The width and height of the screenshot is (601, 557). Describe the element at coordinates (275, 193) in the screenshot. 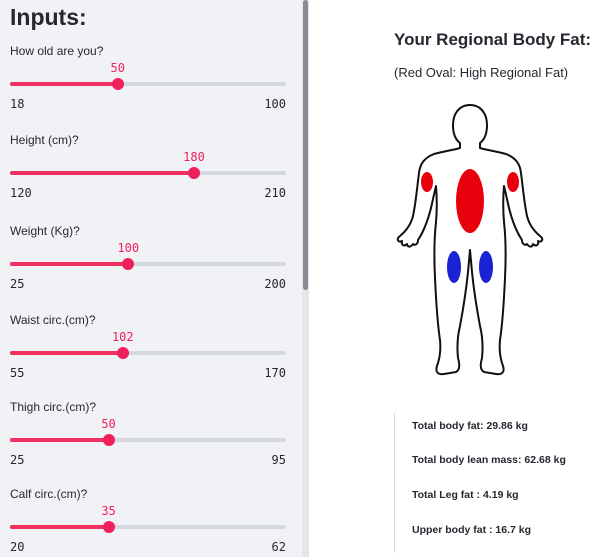

I see `slider-max: 210` at that location.